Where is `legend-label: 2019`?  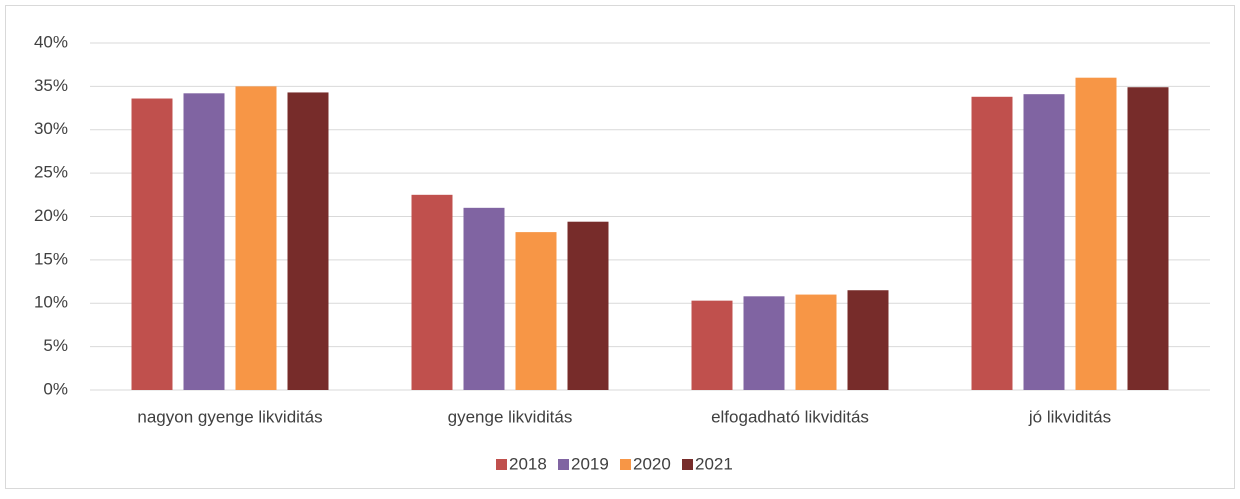
legend-label: 2019 is located at coordinates (590, 463).